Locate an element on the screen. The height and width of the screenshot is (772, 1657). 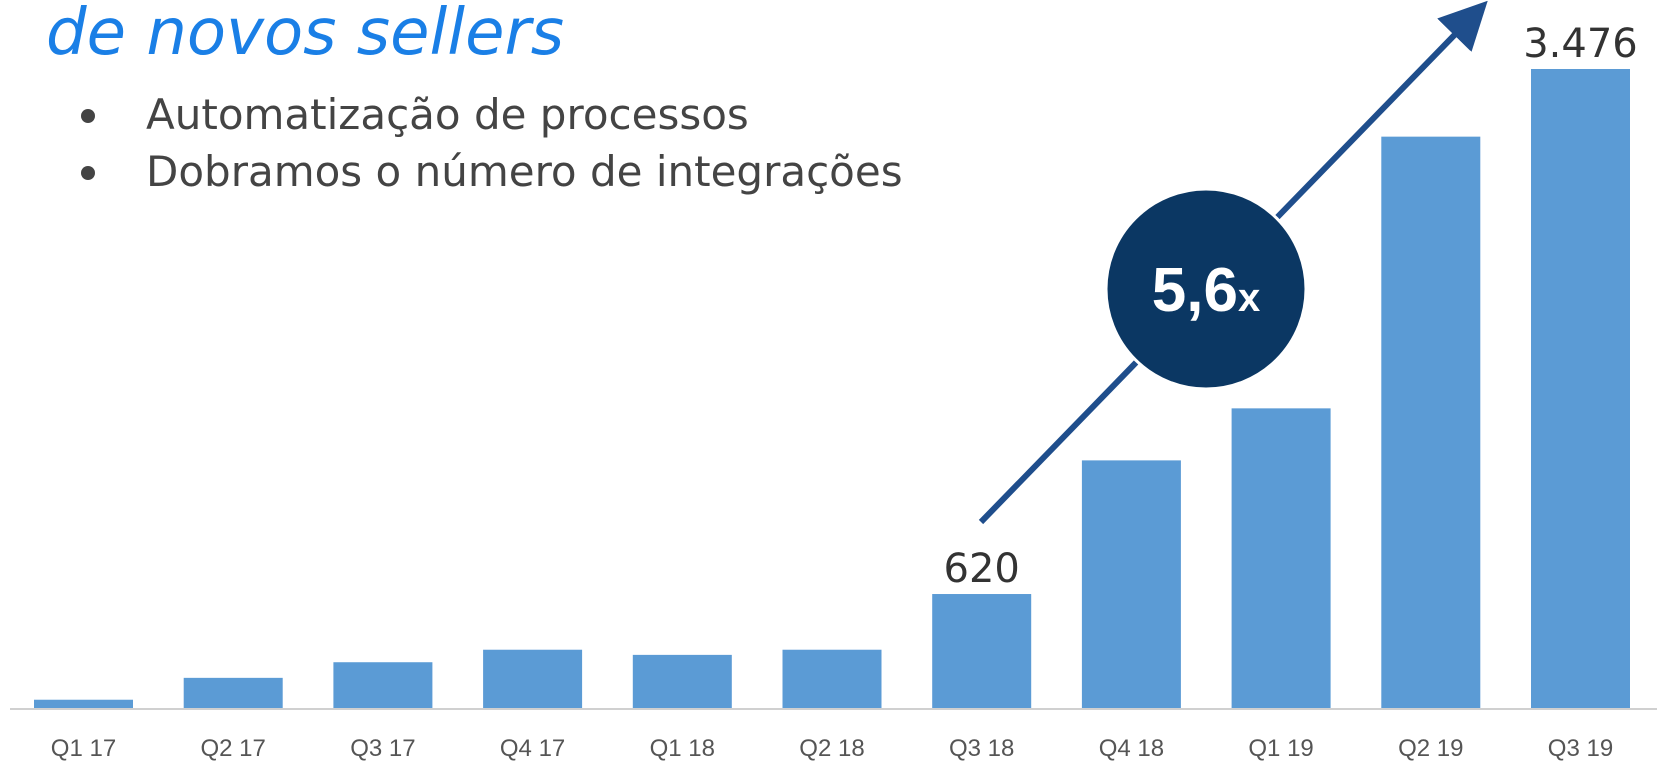
growth-label: 5,6x is located at coordinates (1206, 290).